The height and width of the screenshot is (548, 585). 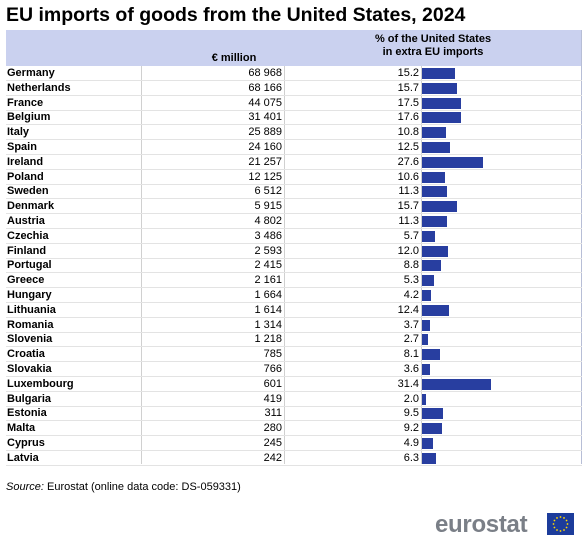 What do you see at coordinates (294, 221) in the screenshot?
I see `table-row: Austria 4 802 11.3` at bounding box center [294, 221].